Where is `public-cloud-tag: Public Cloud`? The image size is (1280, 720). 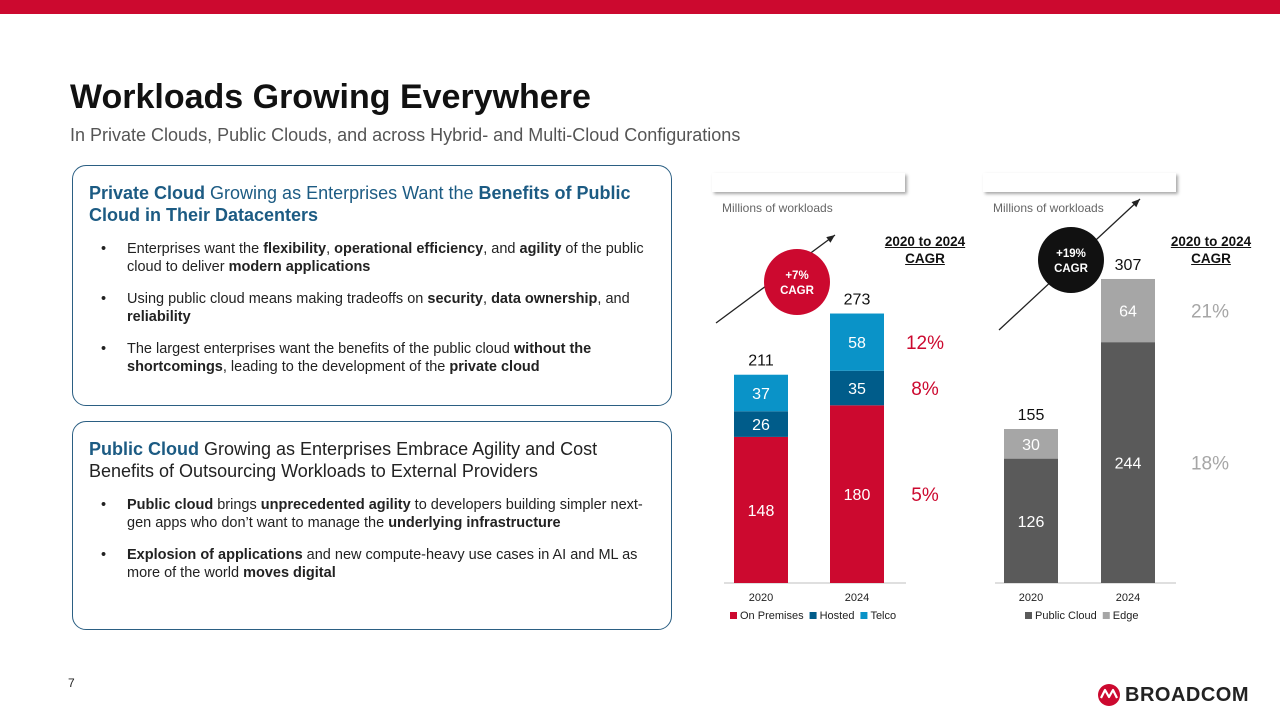 public-cloud-tag: Public Cloud is located at coordinates (1079, 182).